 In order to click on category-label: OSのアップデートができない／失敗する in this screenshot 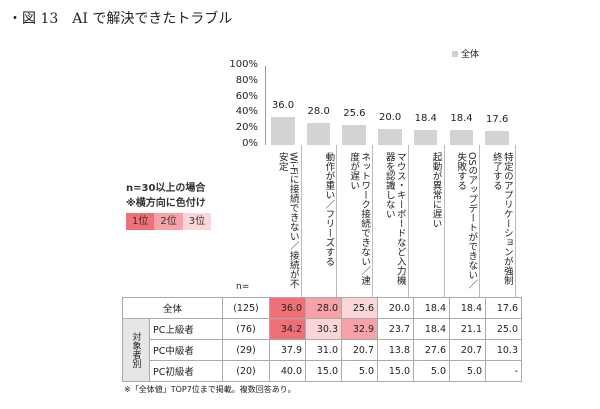, I will do `click(466, 221)`.